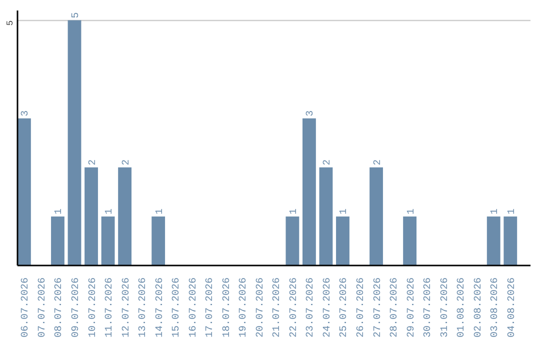  I want to click on x-tick-label: 28.07.2026, so click(395, 307).